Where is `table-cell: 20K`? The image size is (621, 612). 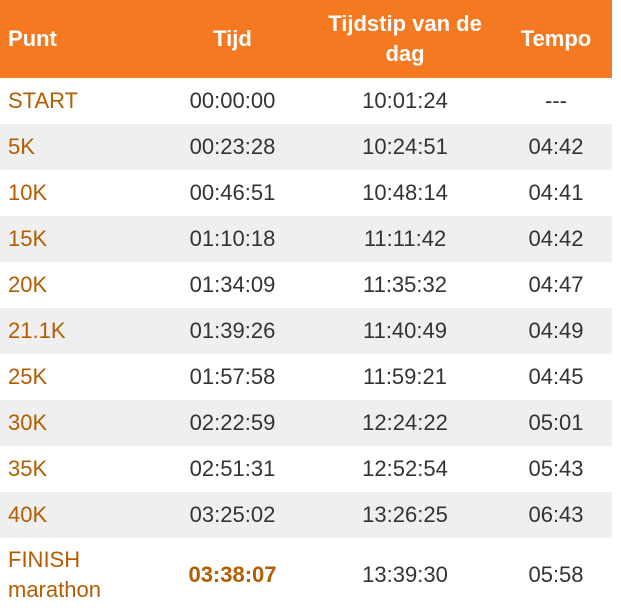
table-cell: 20K is located at coordinates (28, 284).